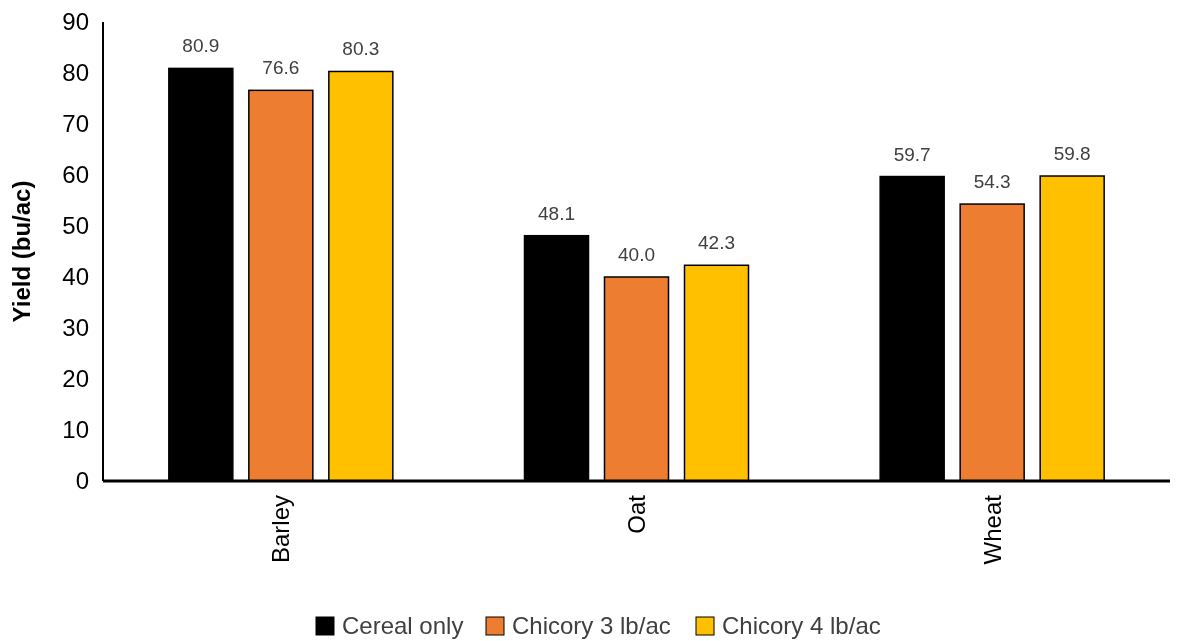 The image size is (1182, 641). What do you see at coordinates (75, 430) in the screenshot?
I see `y-tick-label: 10` at bounding box center [75, 430].